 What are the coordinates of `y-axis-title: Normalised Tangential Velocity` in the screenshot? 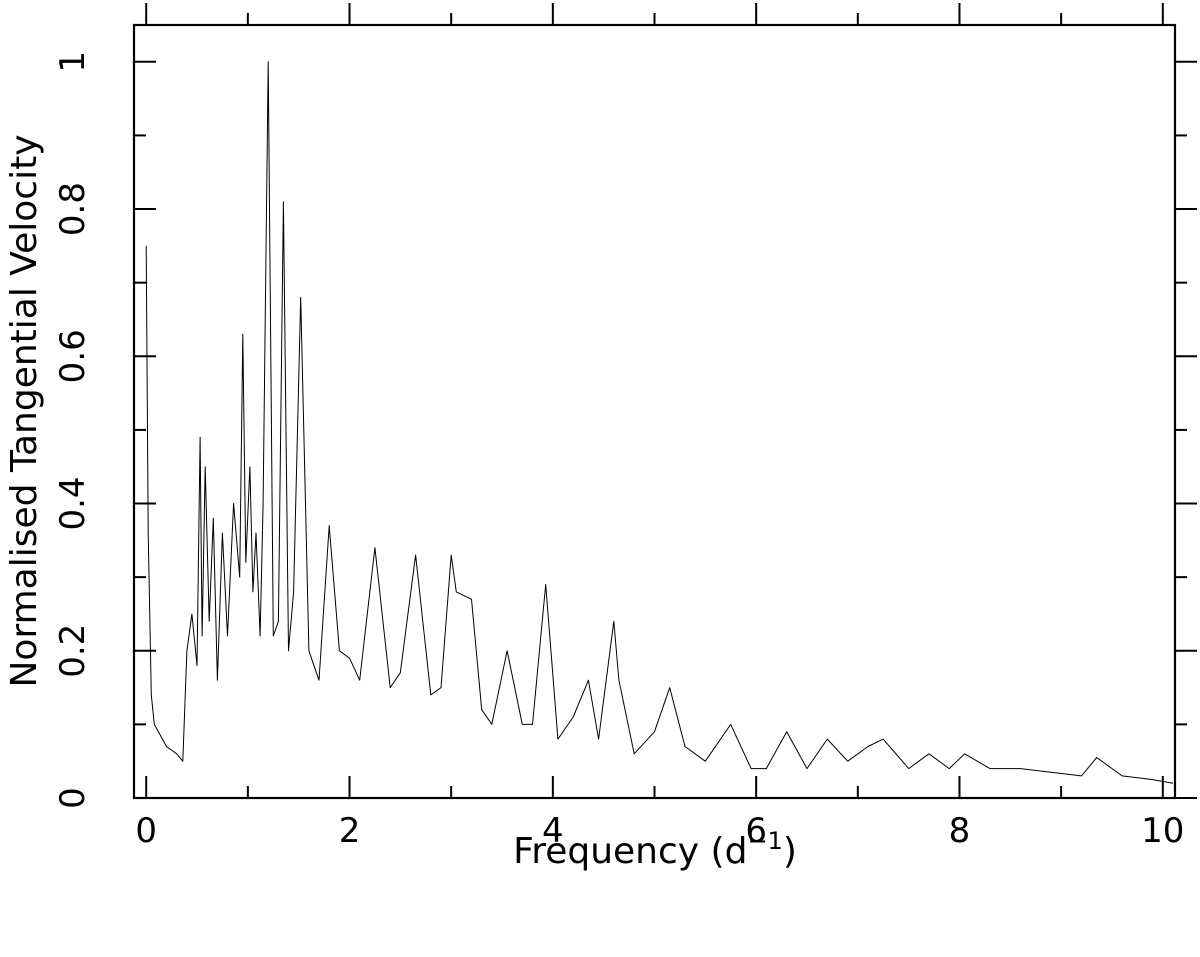 It's located at (24, 410).